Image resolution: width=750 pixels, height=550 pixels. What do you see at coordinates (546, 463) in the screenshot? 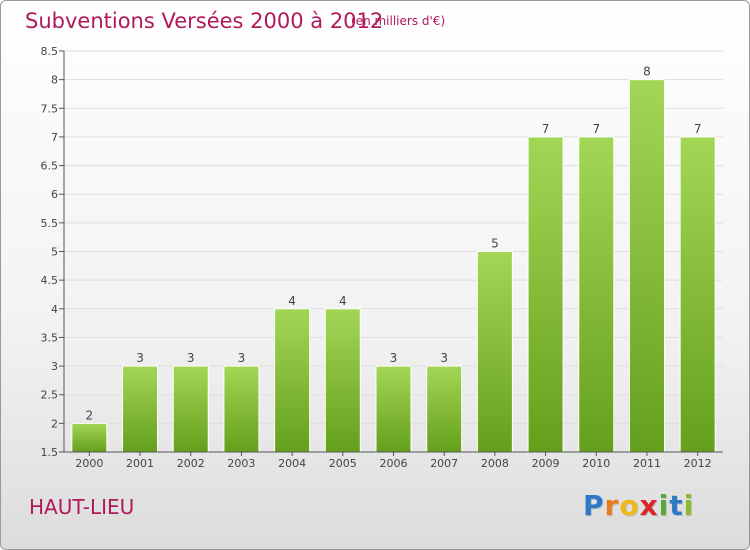
I see `x-tick-label: 2009` at bounding box center [546, 463].